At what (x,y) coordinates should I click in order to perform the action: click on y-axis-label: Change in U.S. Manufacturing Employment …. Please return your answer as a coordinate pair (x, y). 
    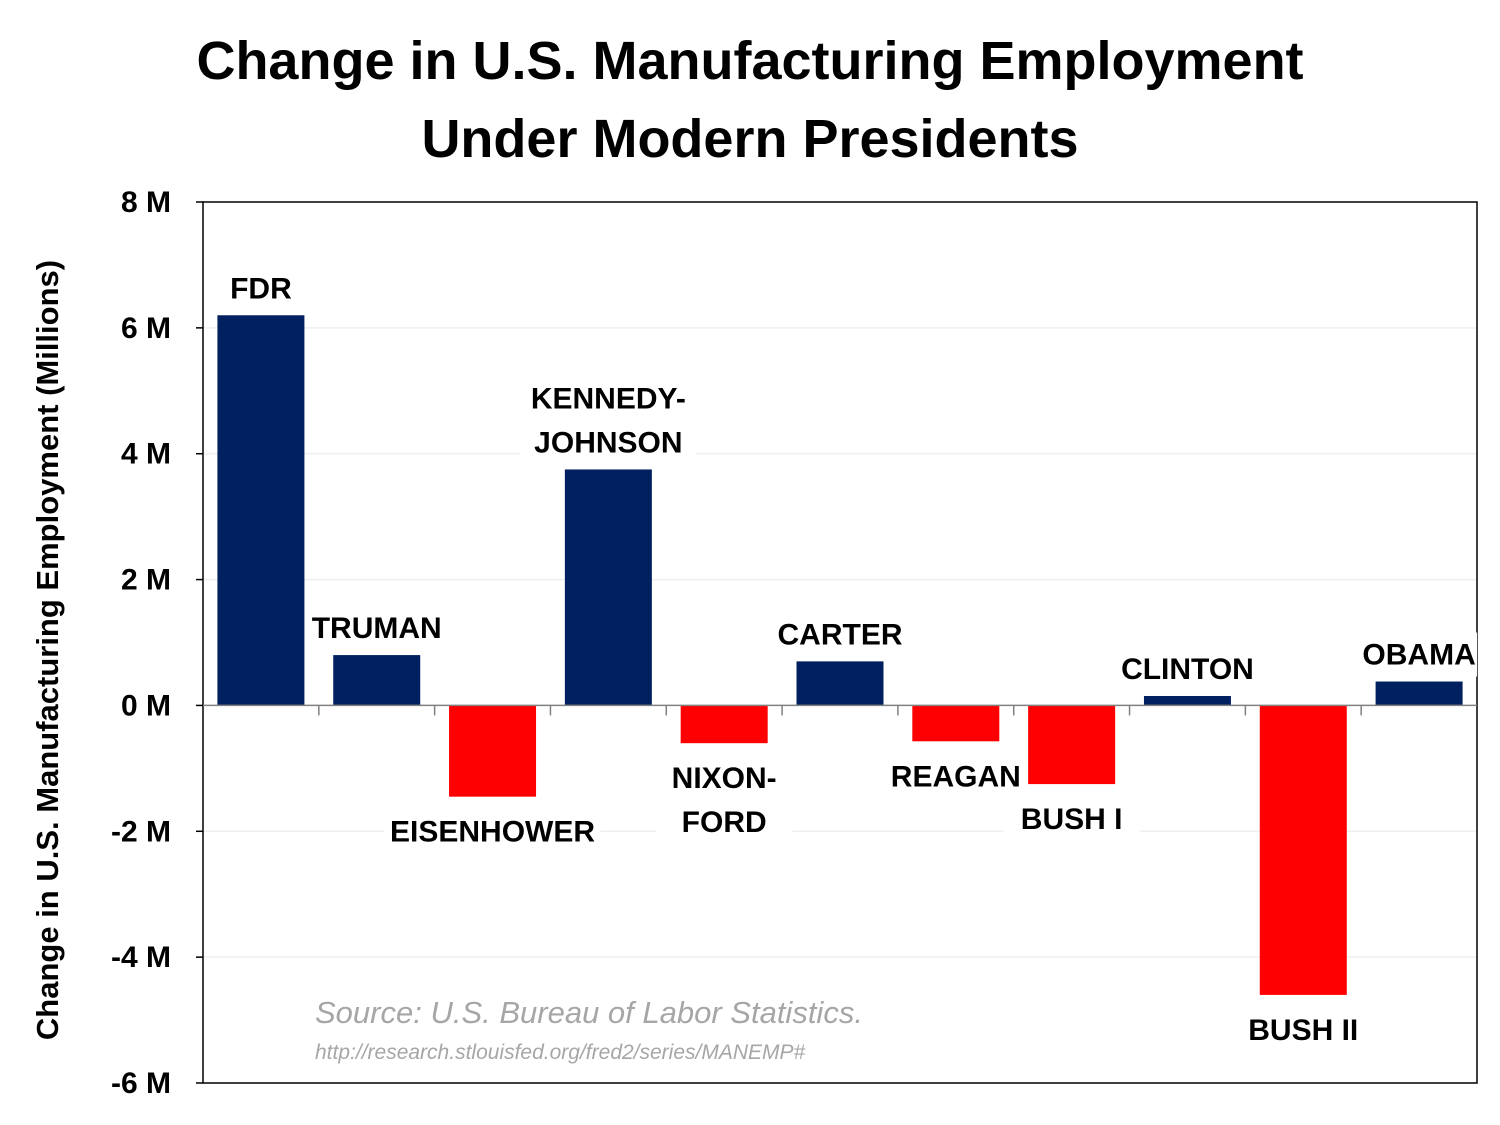
    Looking at the image, I should click on (47, 650).